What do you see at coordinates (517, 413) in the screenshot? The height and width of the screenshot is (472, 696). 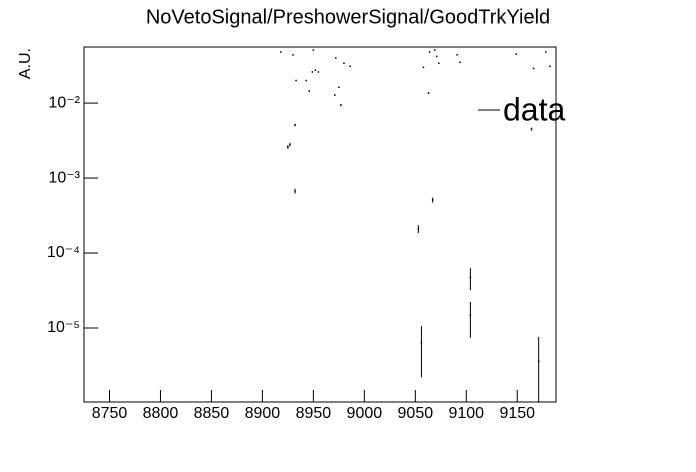 I see `x-tick-label: 9150` at bounding box center [517, 413].